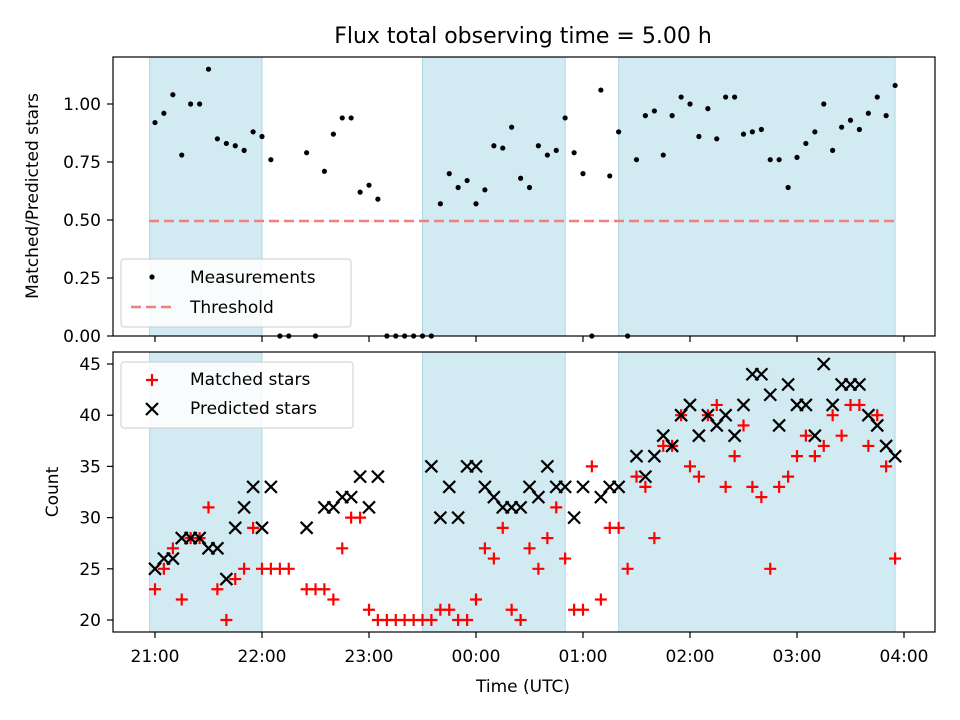 The width and height of the screenshot is (960, 720). Describe the element at coordinates (904, 657) in the screenshot. I see `x-tick-label: 04:00` at that location.